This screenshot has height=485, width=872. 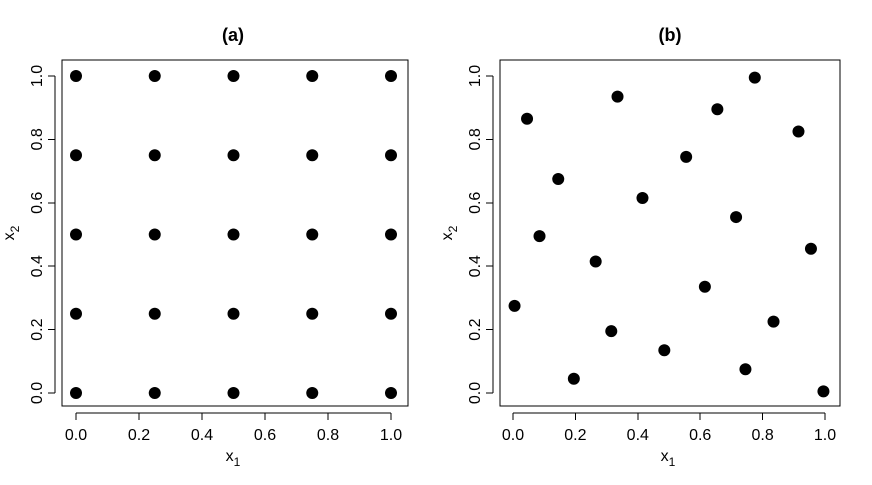 What do you see at coordinates (233, 35) in the screenshot?
I see `chart-title: (a)` at bounding box center [233, 35].